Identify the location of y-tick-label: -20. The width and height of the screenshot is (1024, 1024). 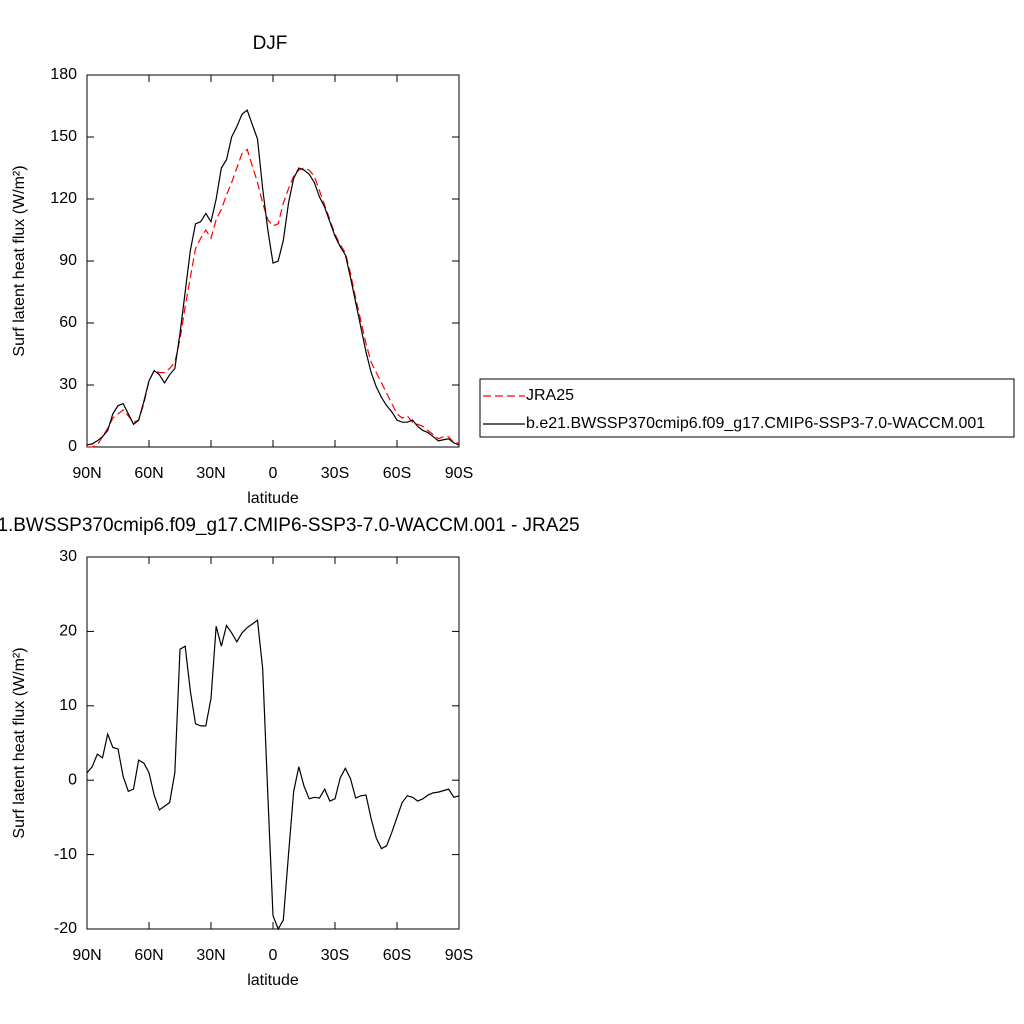
(65, 928).